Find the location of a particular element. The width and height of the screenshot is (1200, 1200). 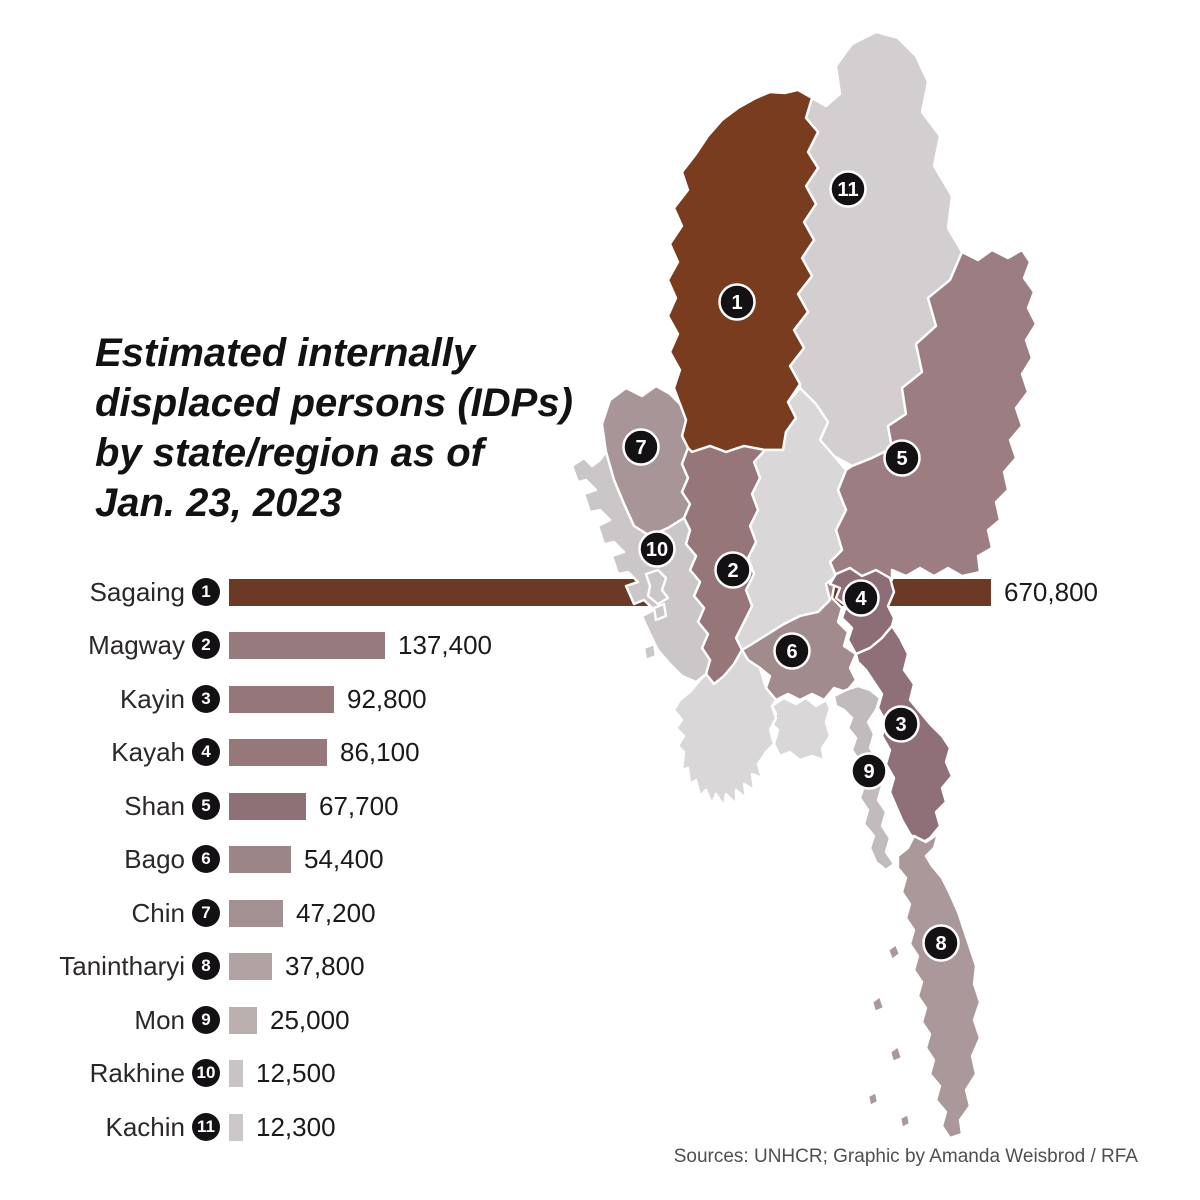

map-badge-kayin: 3 is located at coordinates (901, 724).